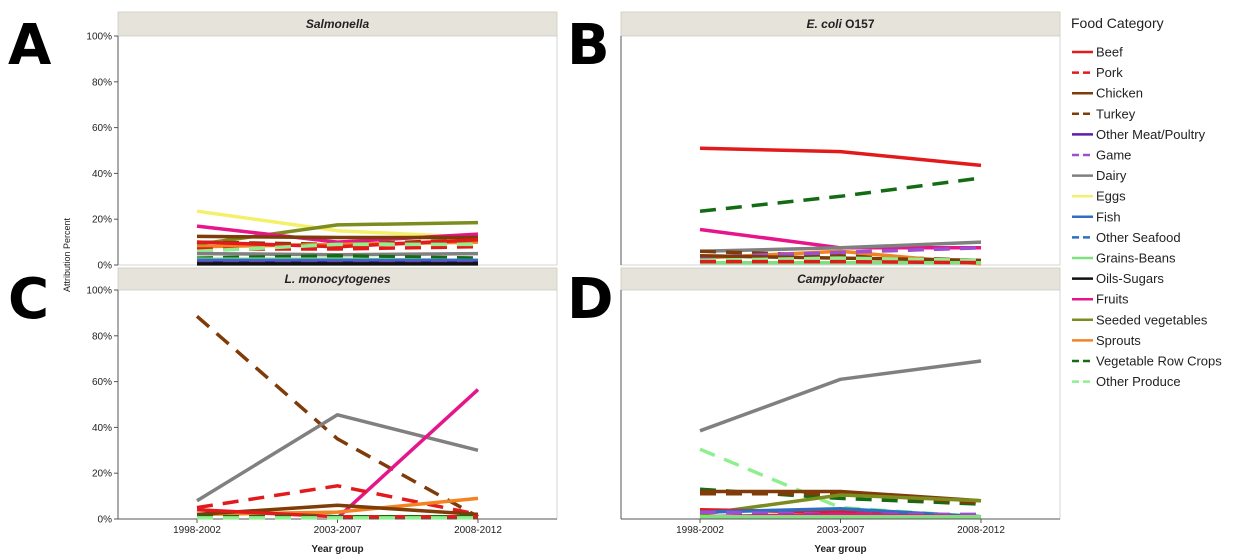 This screenshot has height=560, width=1255. Describe the element at coordinates (1109, 72) in the screenshot. I see `legend-label-pork: Pork` at that location.